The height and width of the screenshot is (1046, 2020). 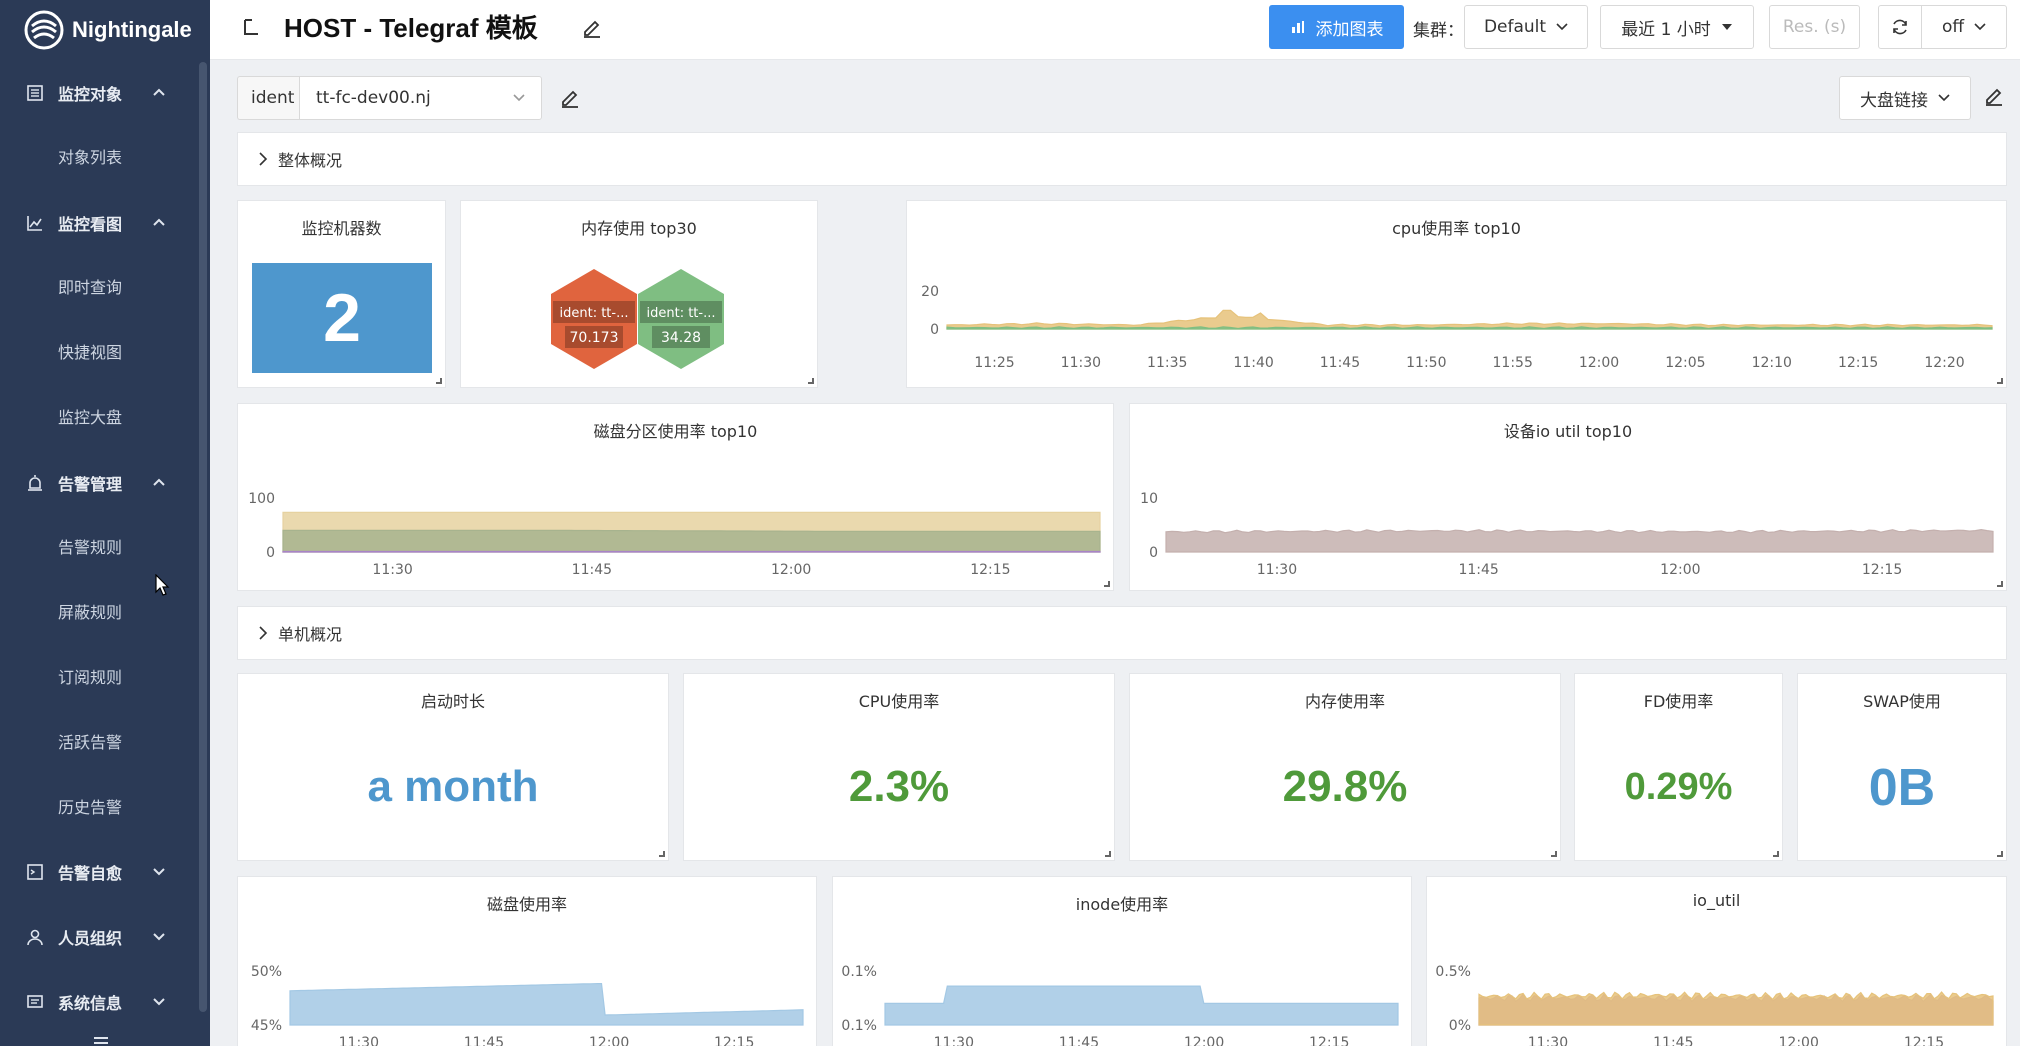 What do you see at coordinates (1814, 27) in the screenshot?
I see `resolution-input: Res. (s)` at bounding box center [1814, 27].